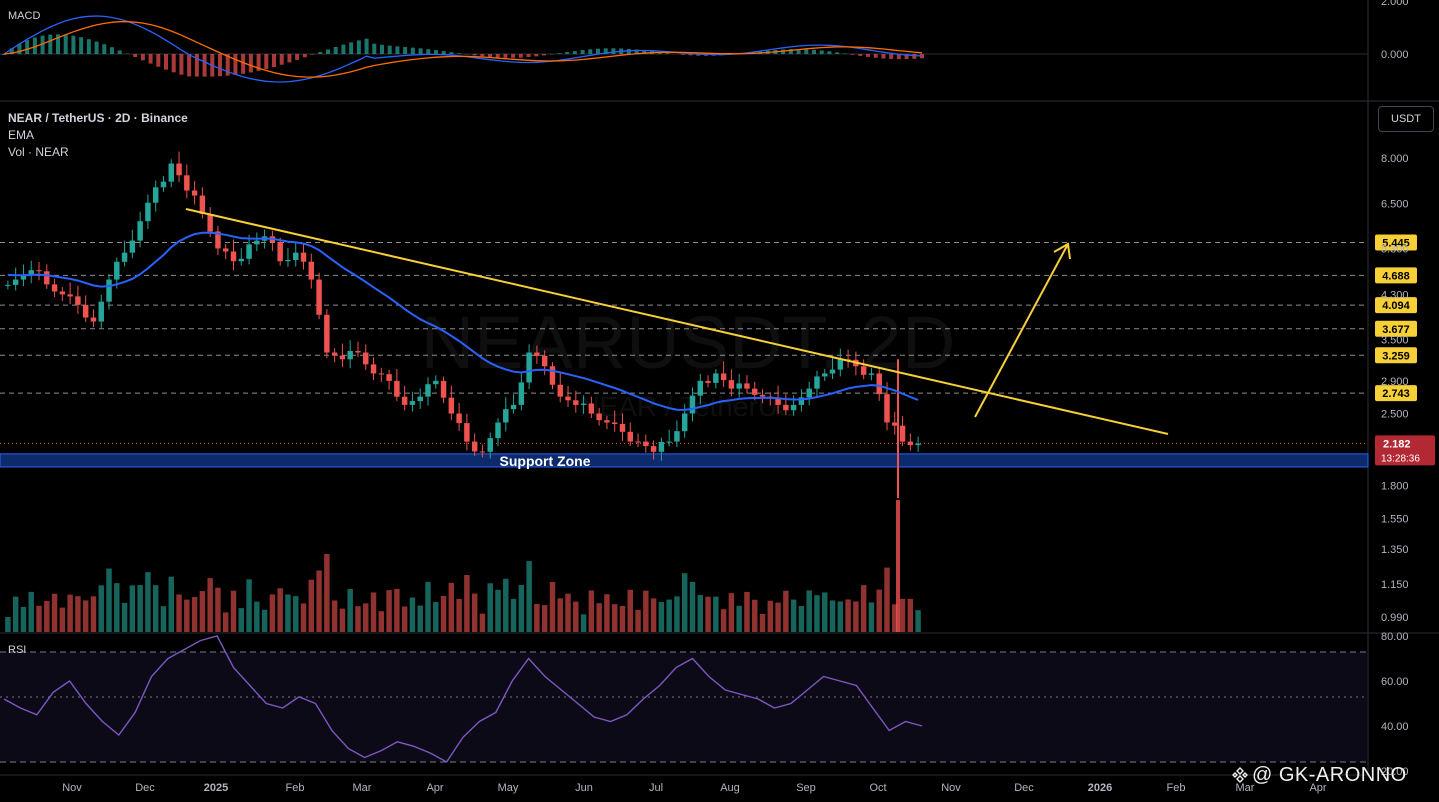 This screenshot has height=802, width=1439. I want to click on currency-button: USDT, so click(1406, 119).